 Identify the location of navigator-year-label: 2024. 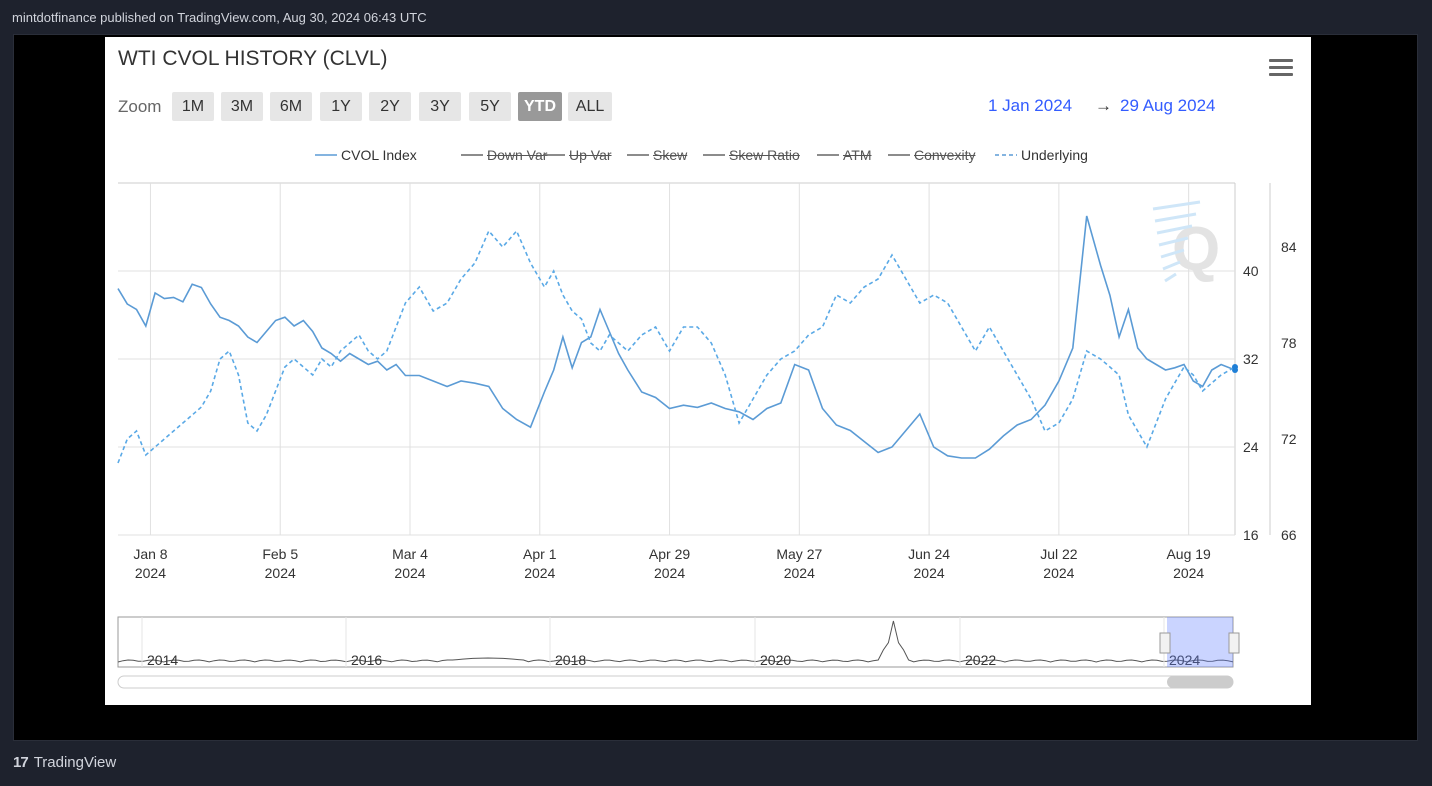
(1184, 660).